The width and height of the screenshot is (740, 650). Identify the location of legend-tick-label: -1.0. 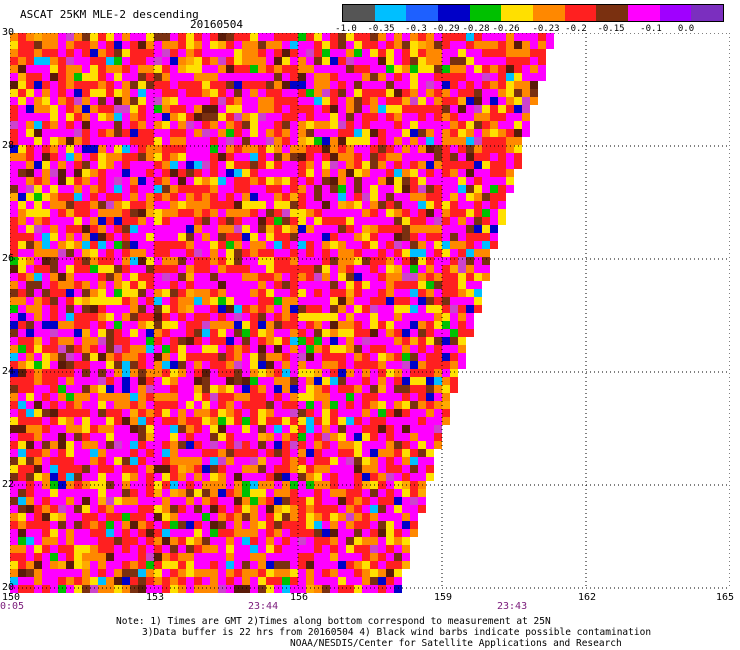
(346, 29).